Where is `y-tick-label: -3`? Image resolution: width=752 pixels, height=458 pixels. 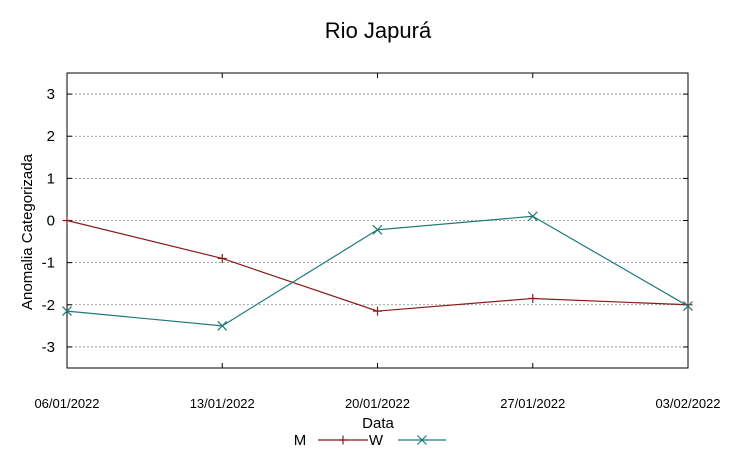 y-tick-label: -3 is located at coordinates (48, 347).